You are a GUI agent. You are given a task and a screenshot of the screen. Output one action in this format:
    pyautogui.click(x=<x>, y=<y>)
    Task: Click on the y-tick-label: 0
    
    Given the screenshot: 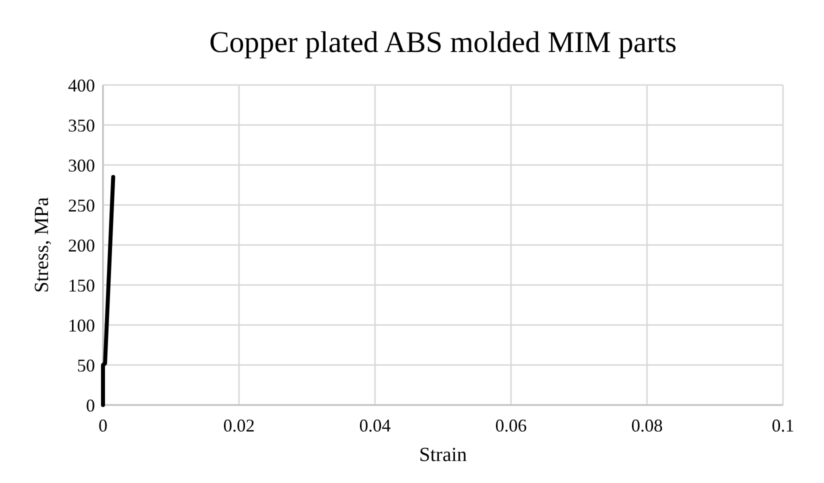 What is the action you would take?
    pyautogui.click(x=90, y=405)
    